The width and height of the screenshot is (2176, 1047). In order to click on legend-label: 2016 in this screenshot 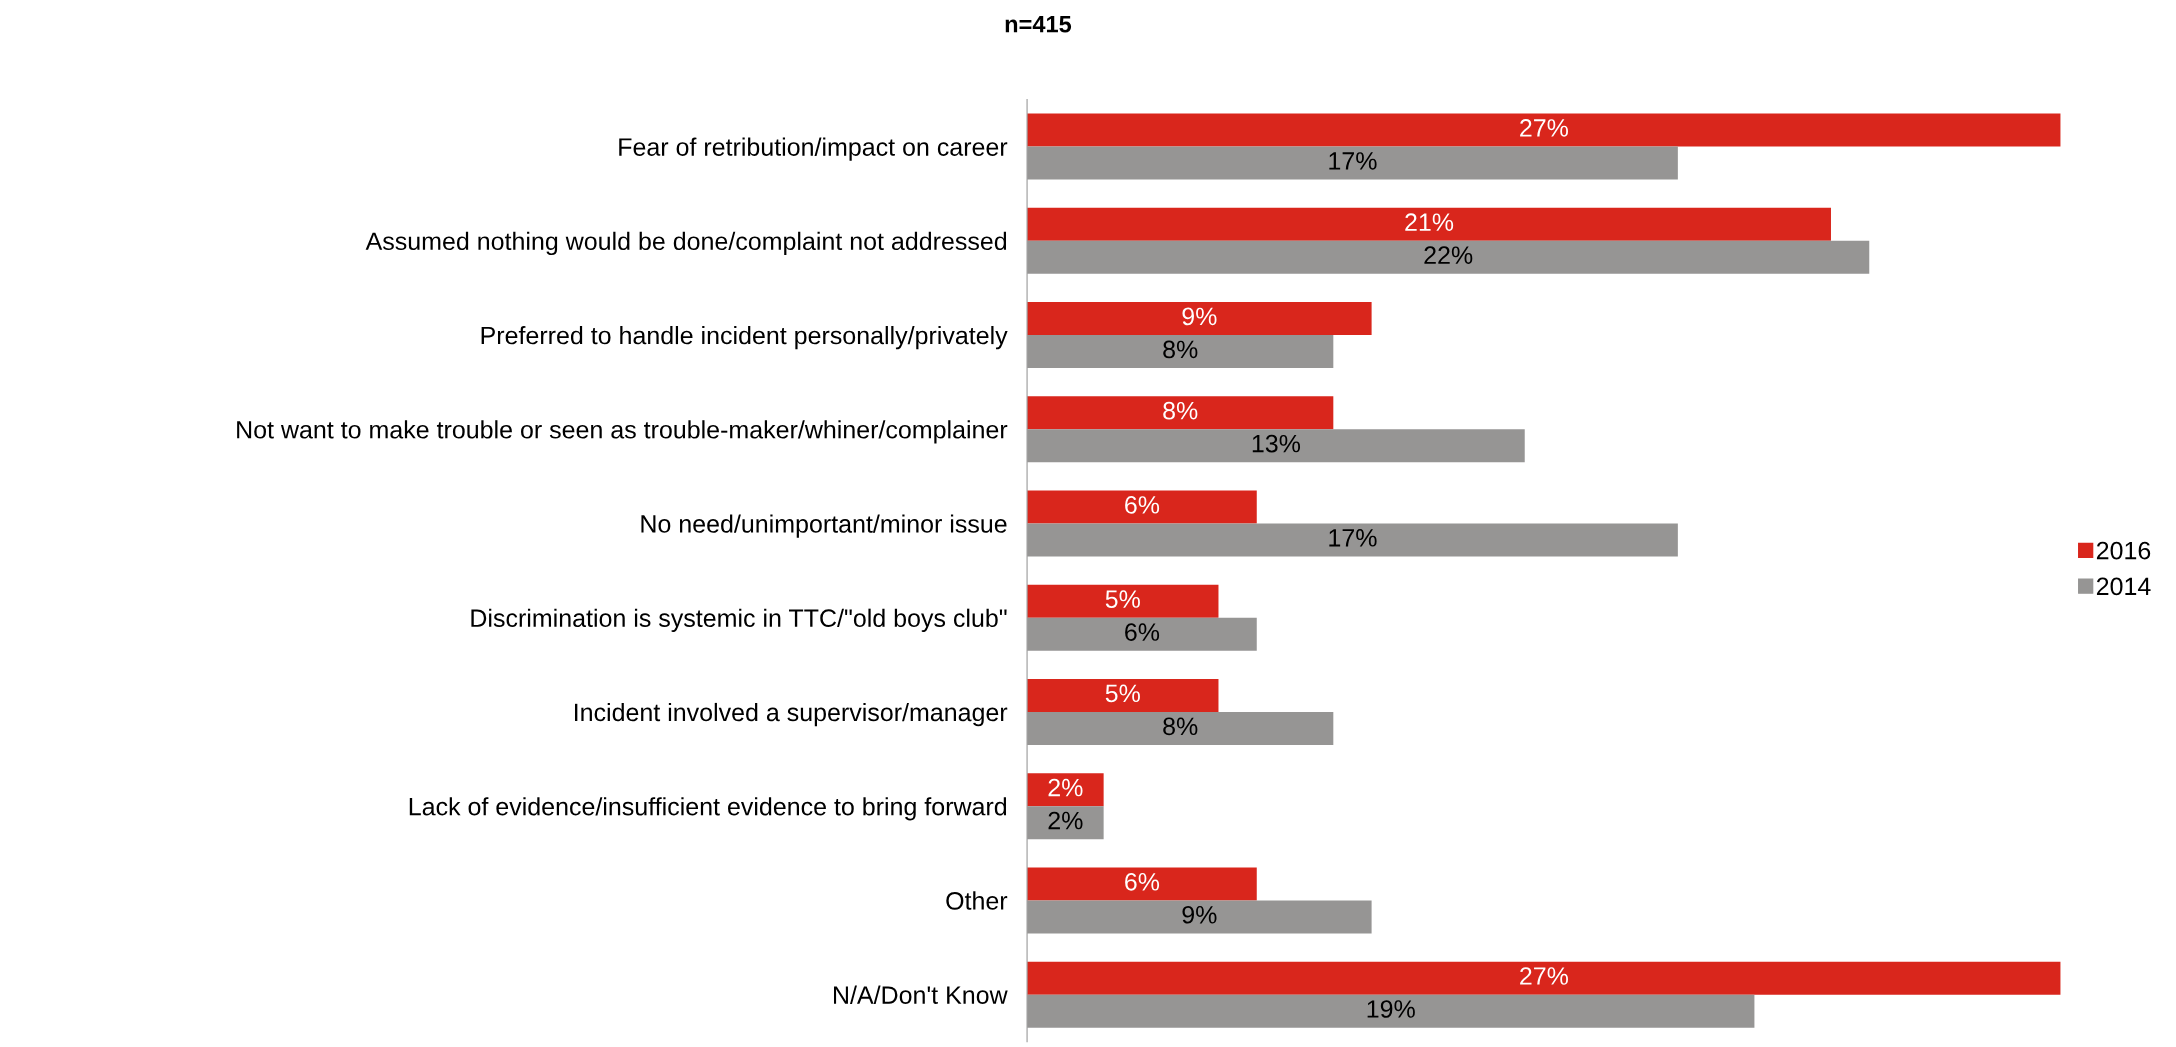, I will do `click(2123, 550)`.